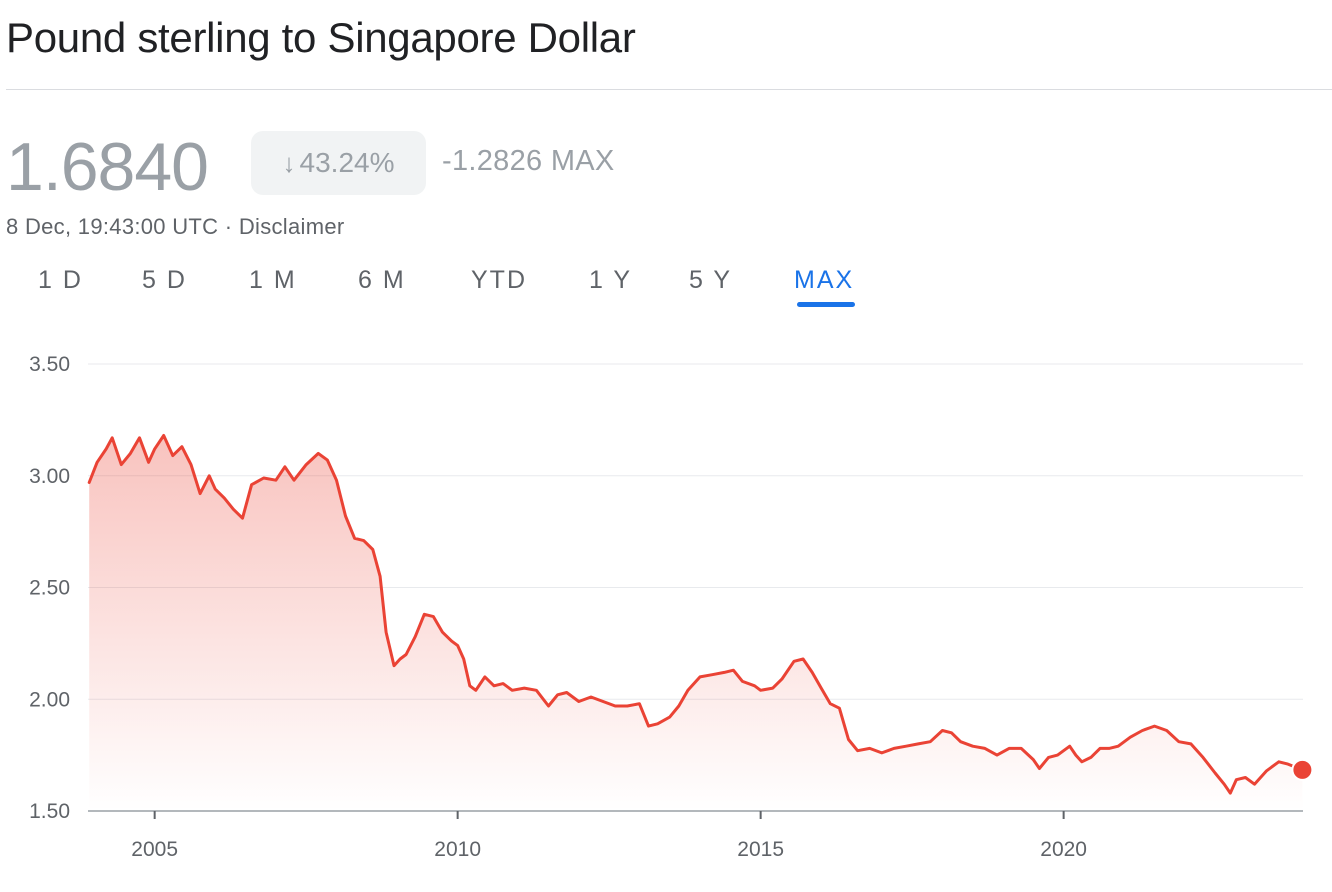  Describe the element at coordinates (760, 849) in the screenshot. I see `x-tick-label: 2015` at that location.